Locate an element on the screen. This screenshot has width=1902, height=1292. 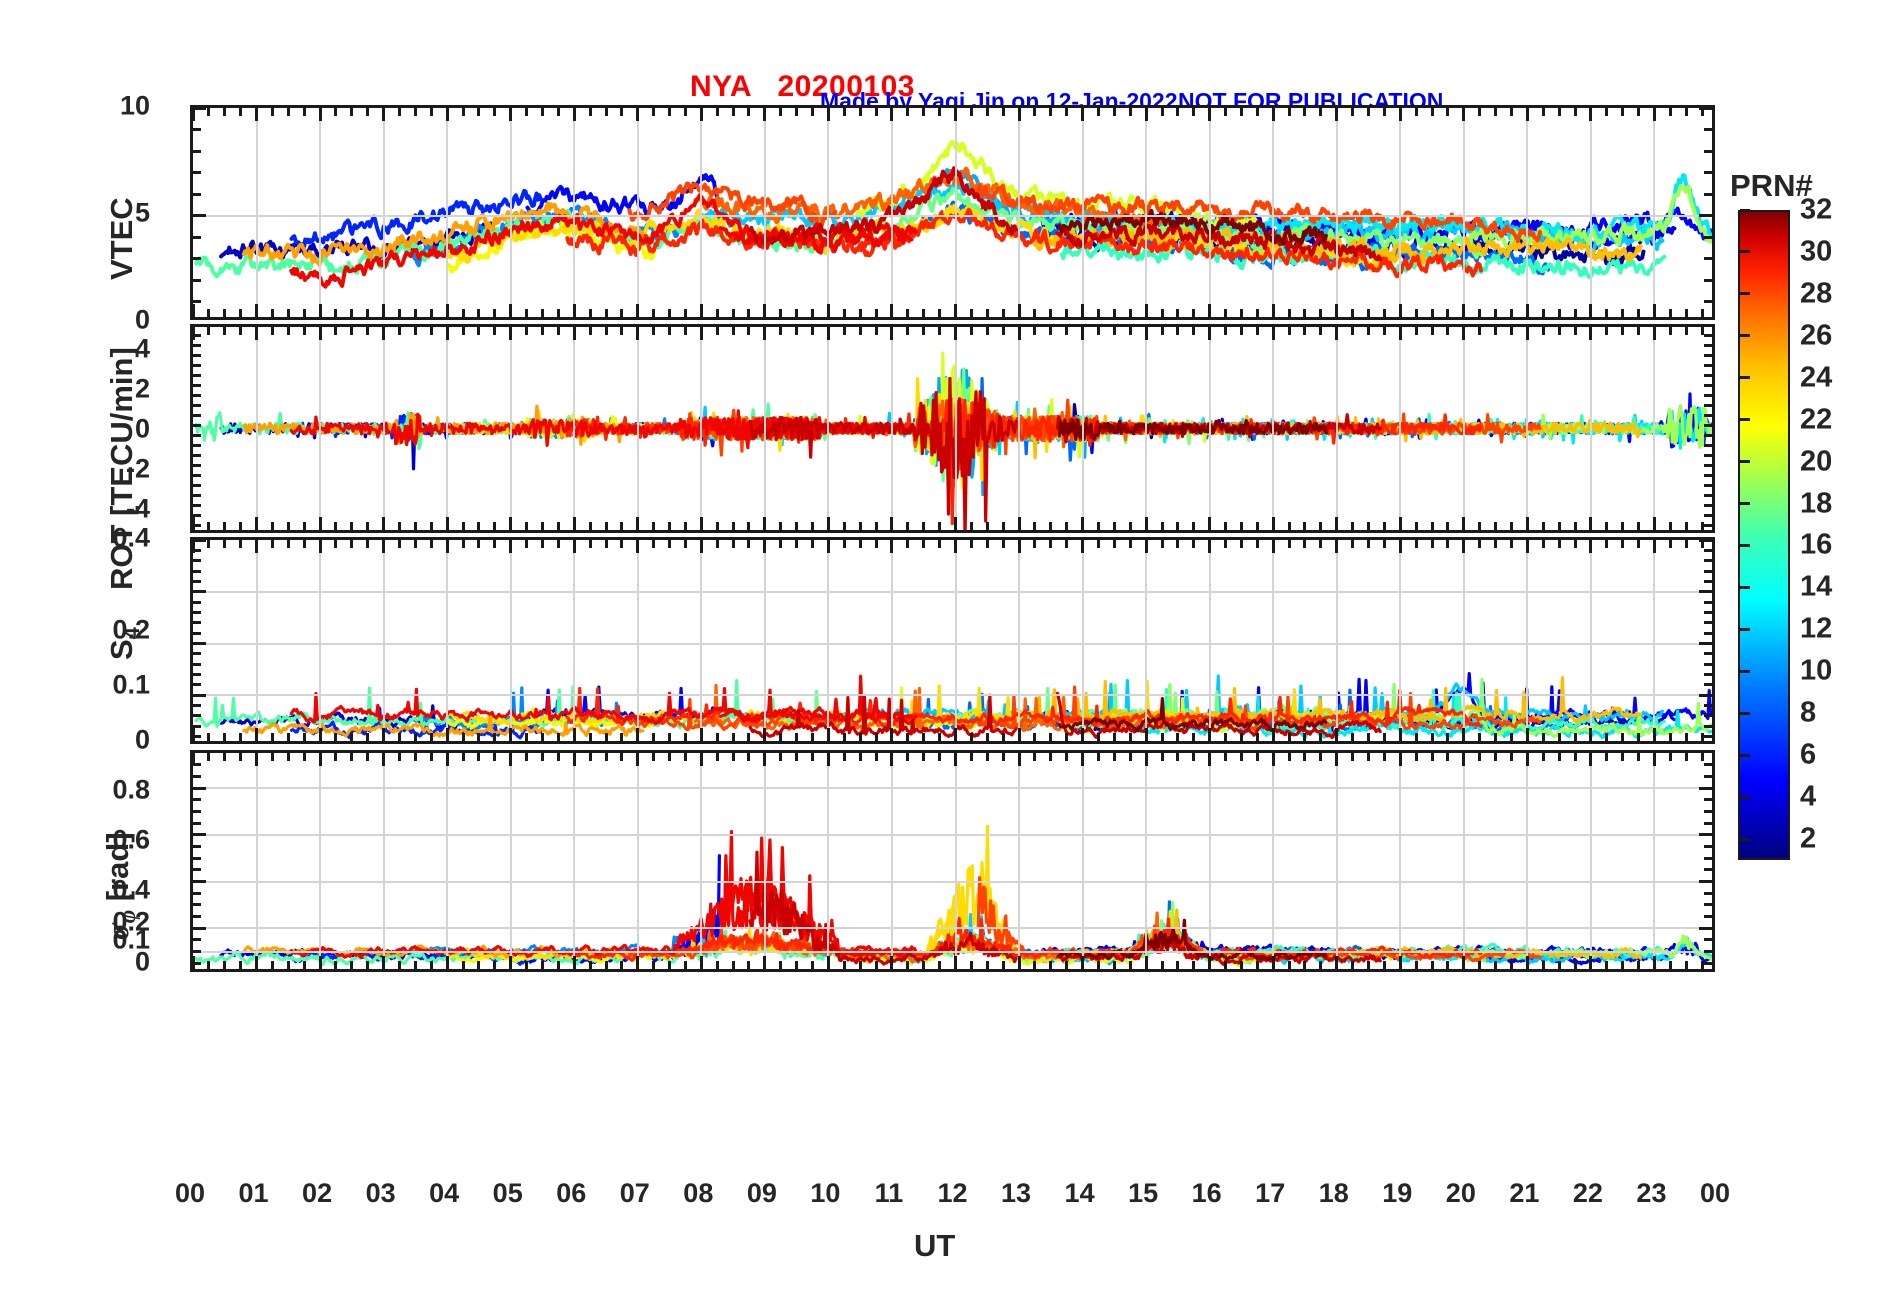
xtick-label: 02 is located at coordinates (317, 1193).